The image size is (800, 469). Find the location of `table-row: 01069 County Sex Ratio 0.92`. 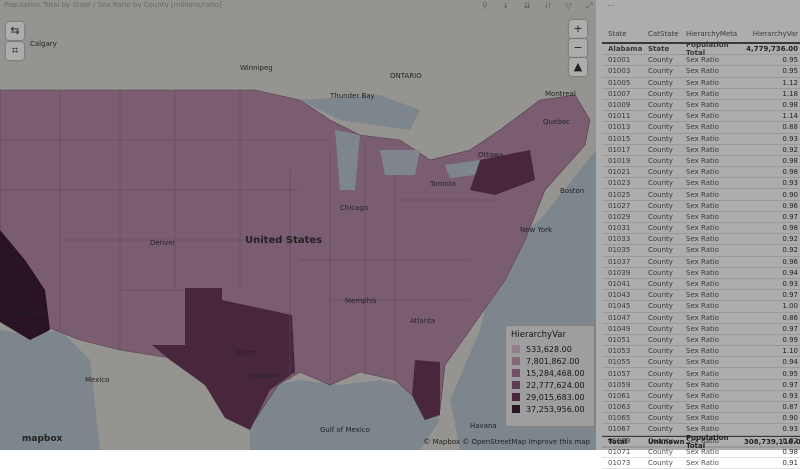

table-row: 01069 County Sex Ratio 0.92 is located at coordinates (701, 441).